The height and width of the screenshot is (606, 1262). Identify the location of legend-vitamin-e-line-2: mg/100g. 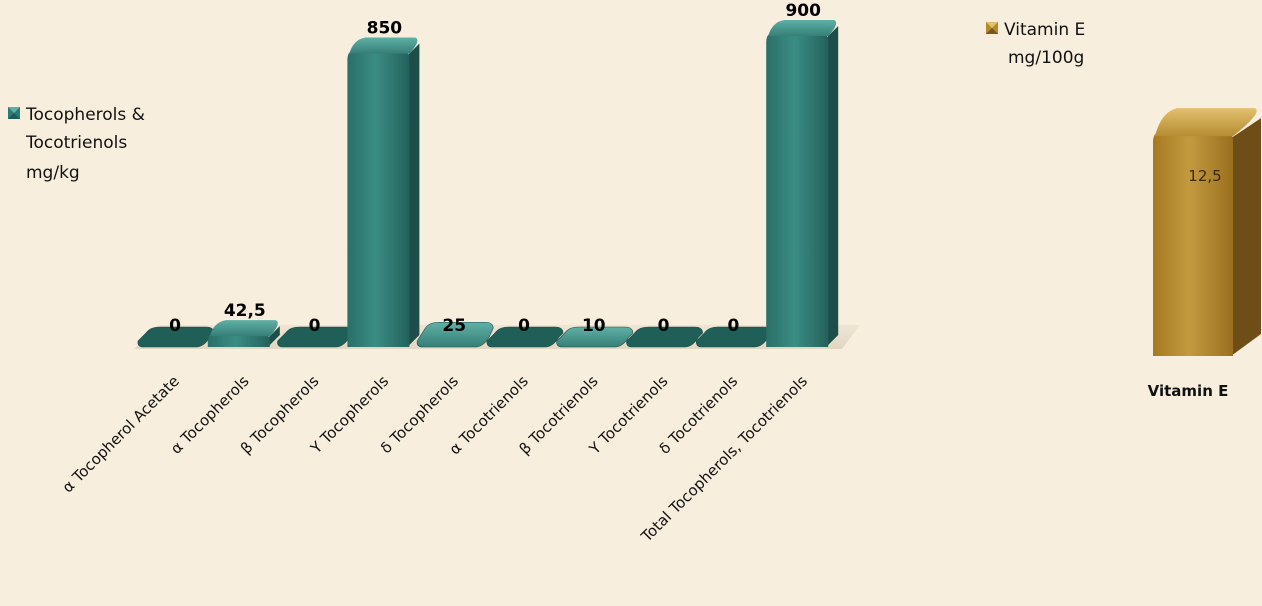
(1046, 58).